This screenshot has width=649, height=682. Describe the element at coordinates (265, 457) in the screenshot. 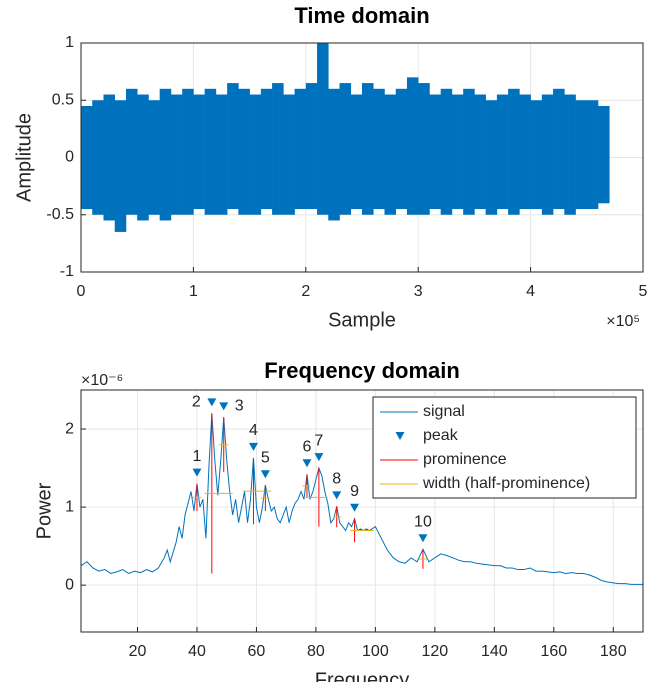

I see `peak-label: 5` at that location.